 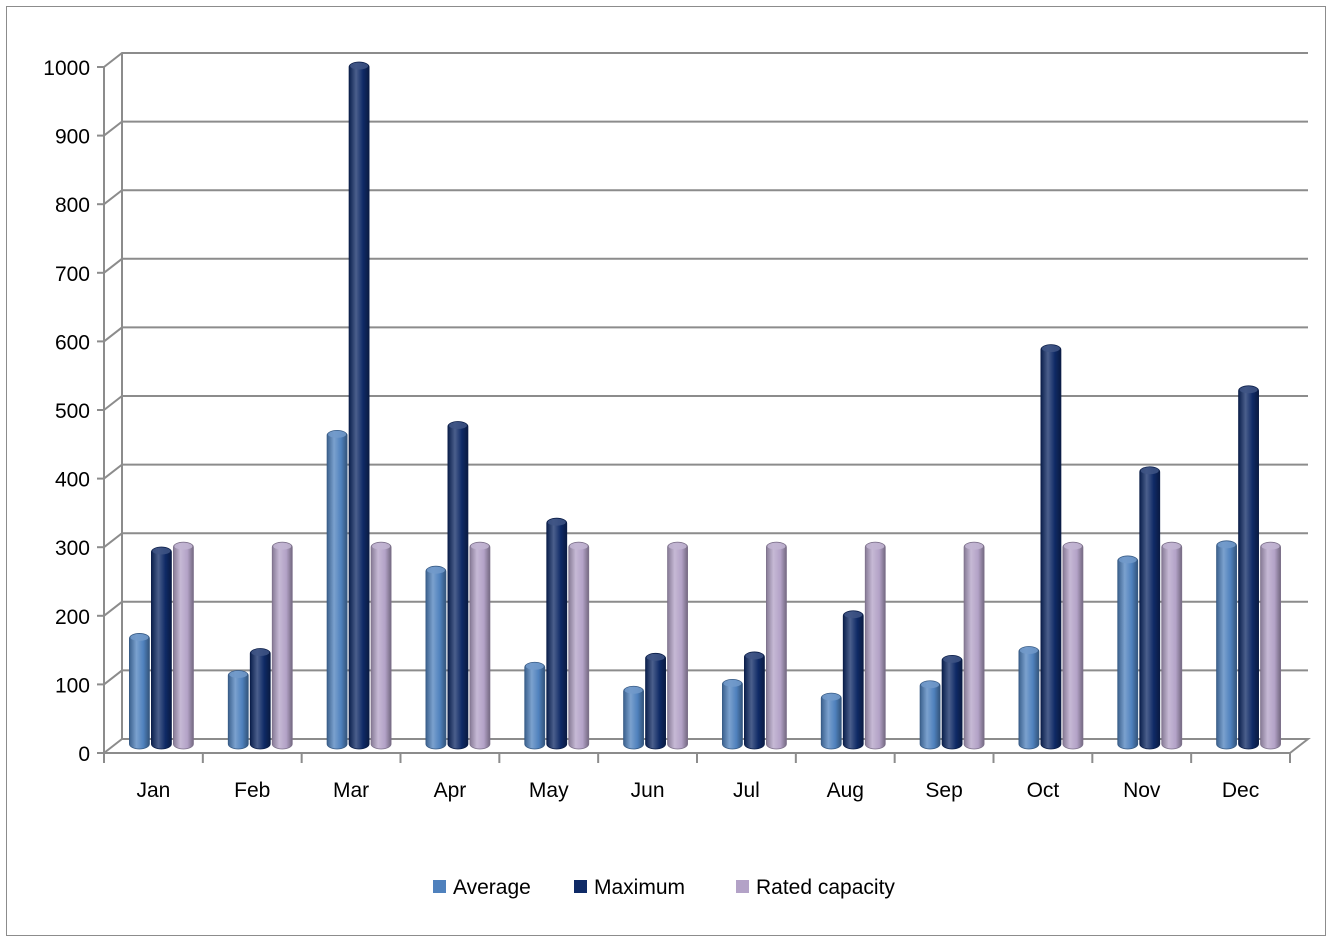 I want to click on bar-maximum-oct, so click(x=1051, y=547).